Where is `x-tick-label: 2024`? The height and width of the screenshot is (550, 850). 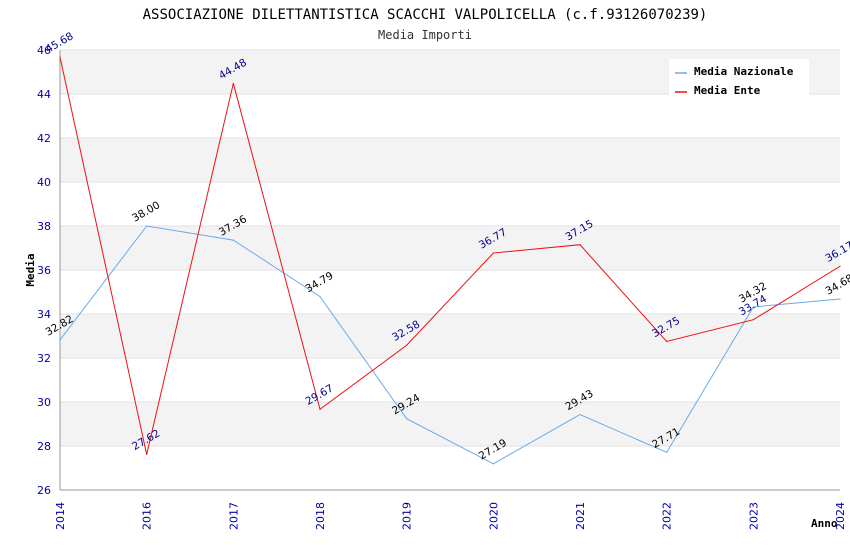 x-tick-label: 2024 is located at coordinates (840, 516).